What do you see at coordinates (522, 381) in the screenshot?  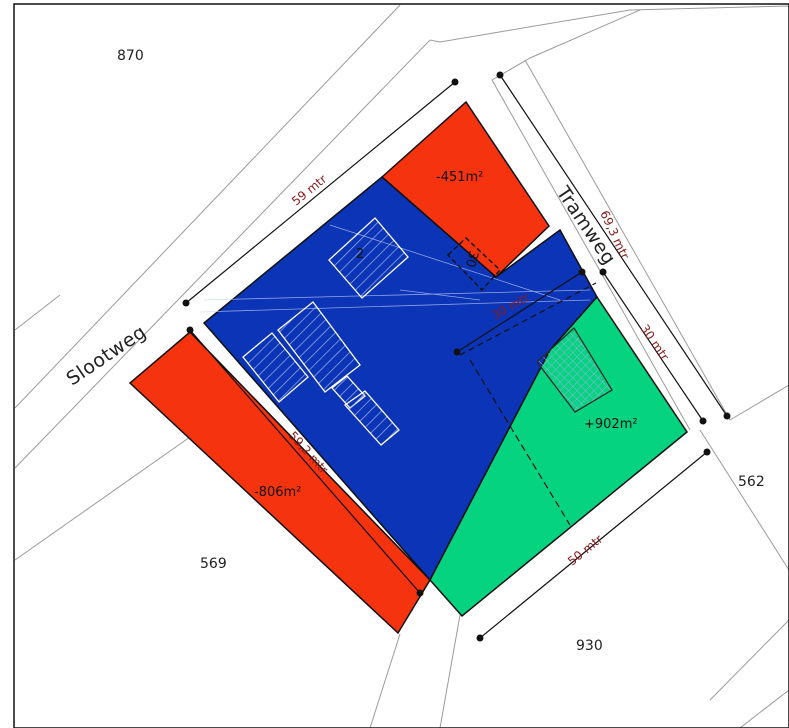 I see `dashed-outlines` at bounding box center [522, 381].